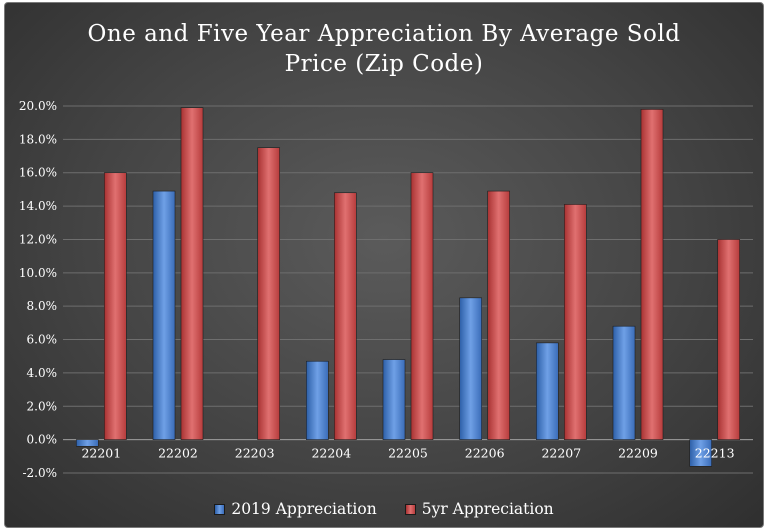 The height and width of the screenshot is (531, 768). What do you see at coordinates (384, 64) in the screenshot?
I see `chart-title-line-2: Price (Zip Code)` at bounding box center [384, 64].